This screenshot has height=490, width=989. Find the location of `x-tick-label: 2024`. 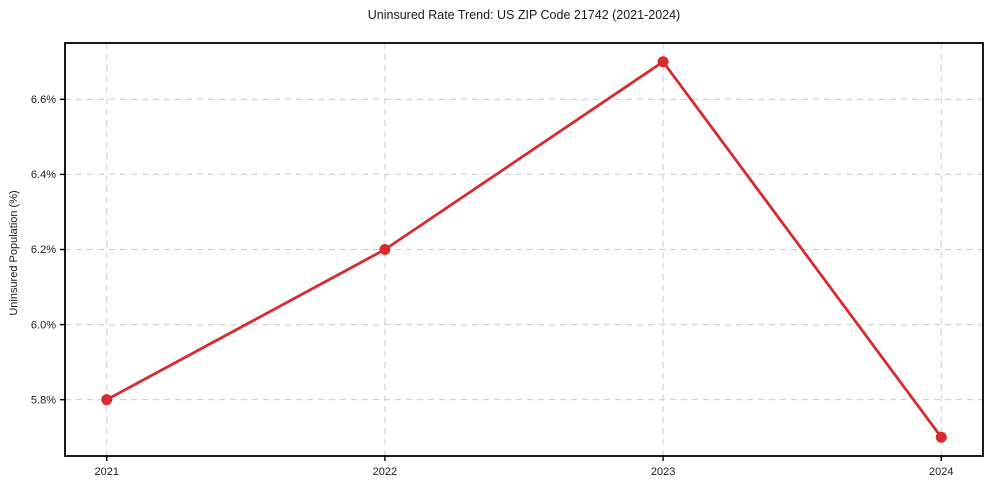

x-tick-label: 2024 is located at coordinates (941, 472).